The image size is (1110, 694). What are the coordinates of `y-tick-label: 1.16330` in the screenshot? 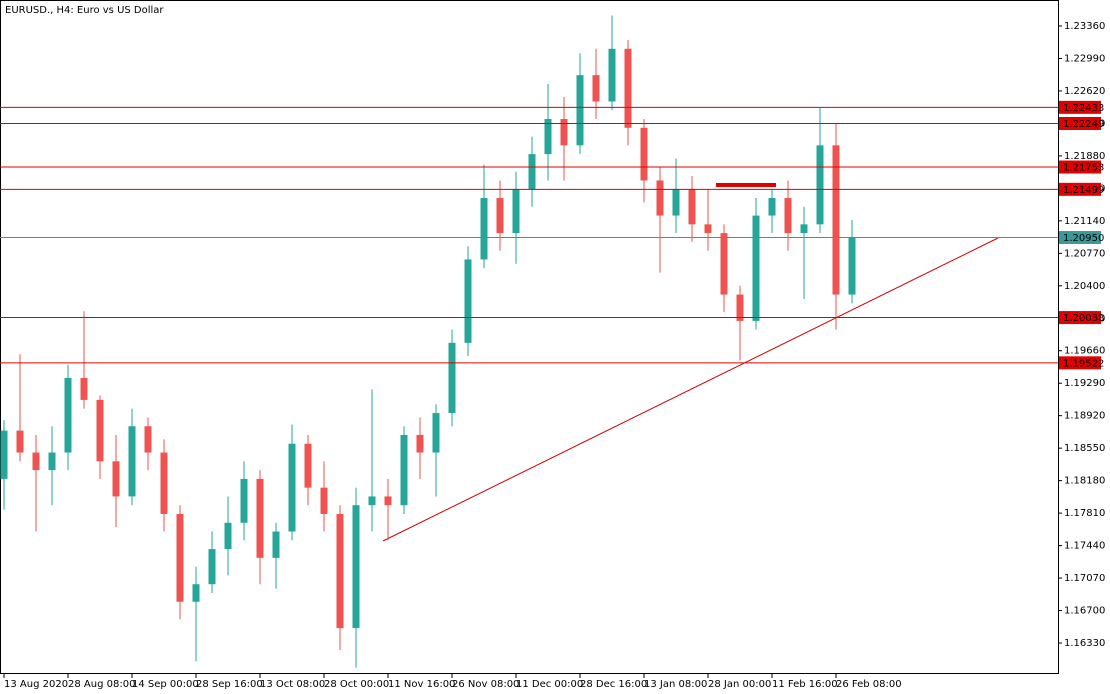 It's located at (1084, 643).